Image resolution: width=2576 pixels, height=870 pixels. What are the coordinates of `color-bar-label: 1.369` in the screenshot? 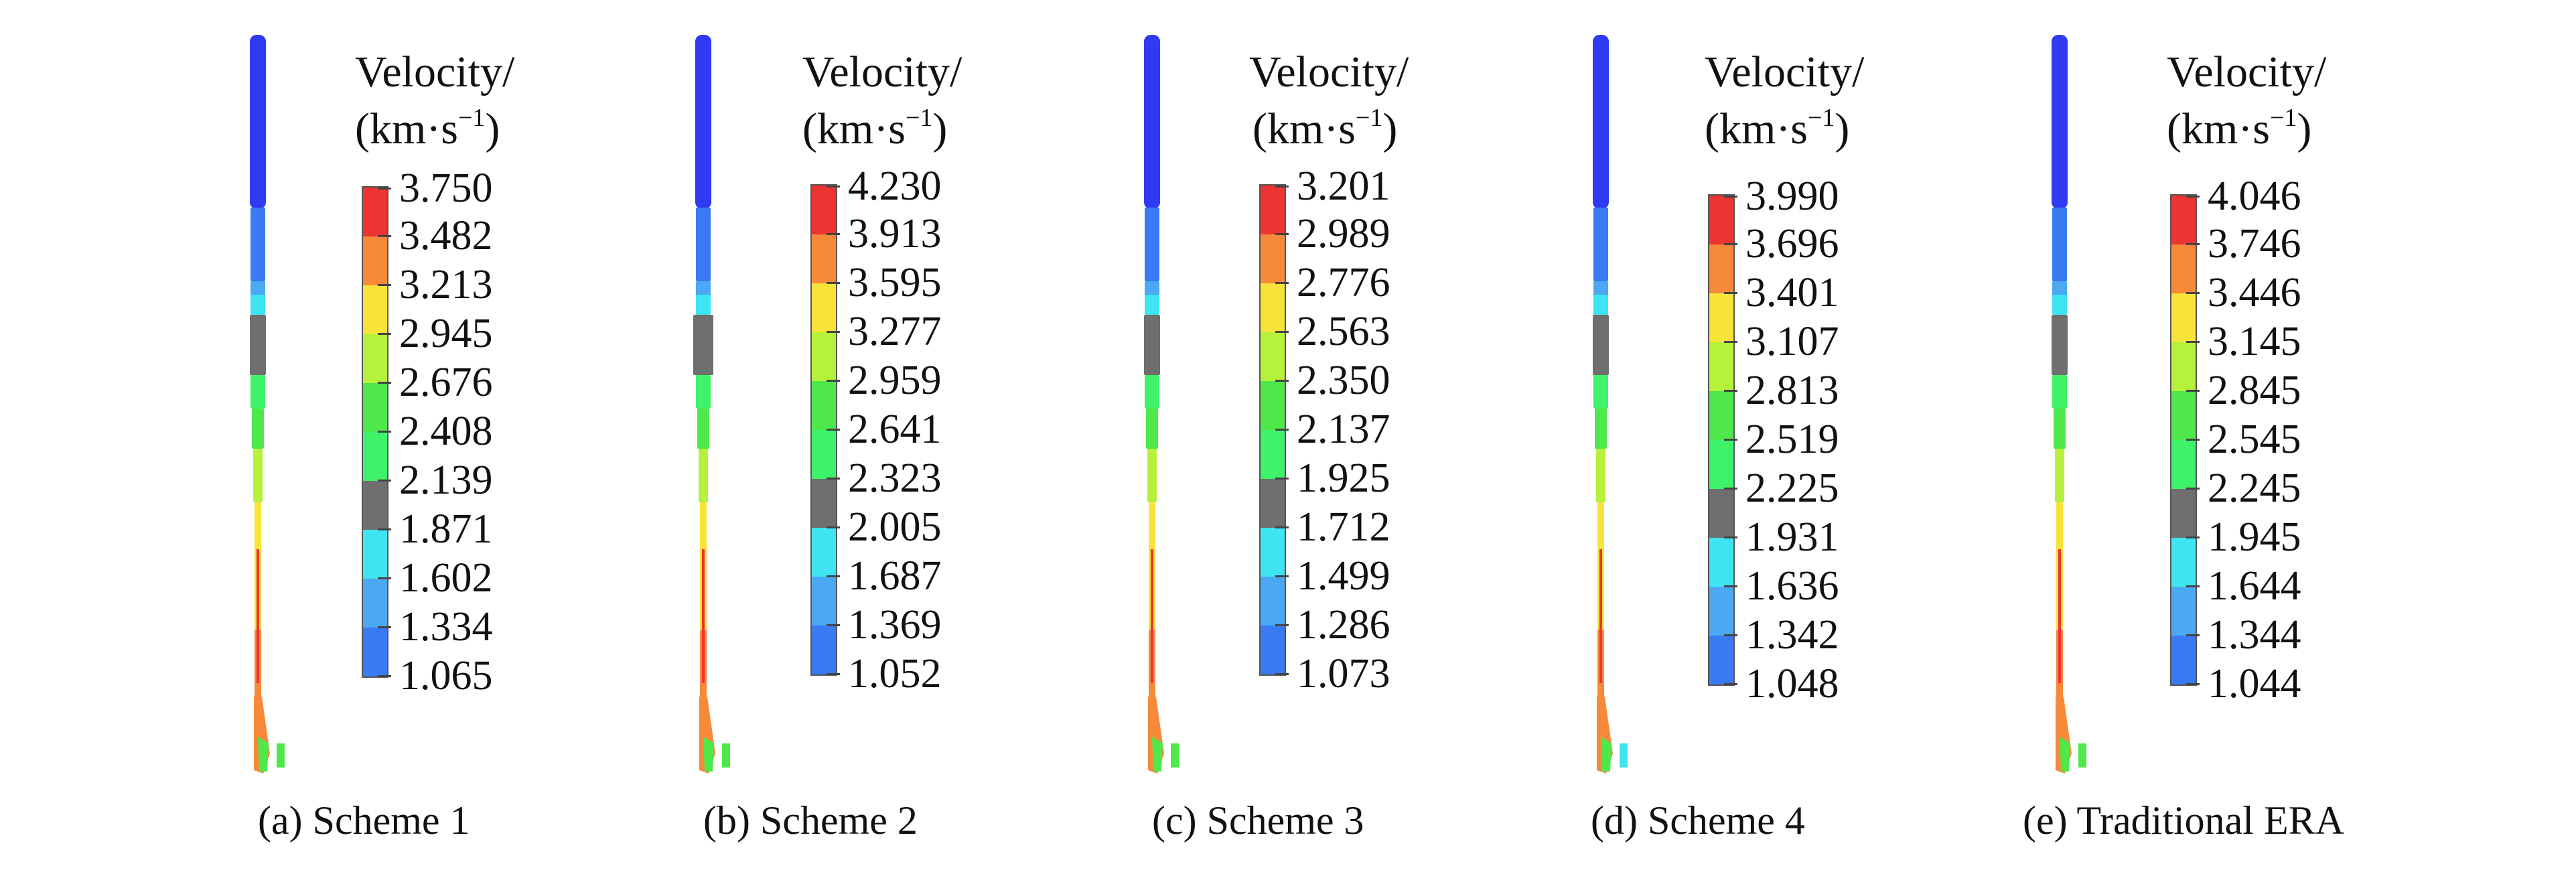 It's located at (895, 625).